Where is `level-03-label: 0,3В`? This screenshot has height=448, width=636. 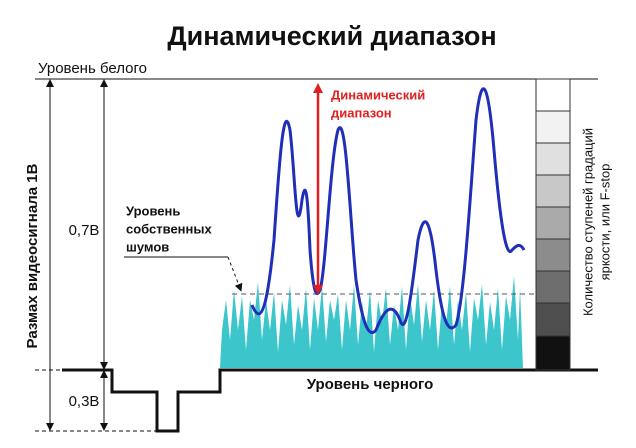
level-03-label: 0,3В is located at coordinates (84, 401).